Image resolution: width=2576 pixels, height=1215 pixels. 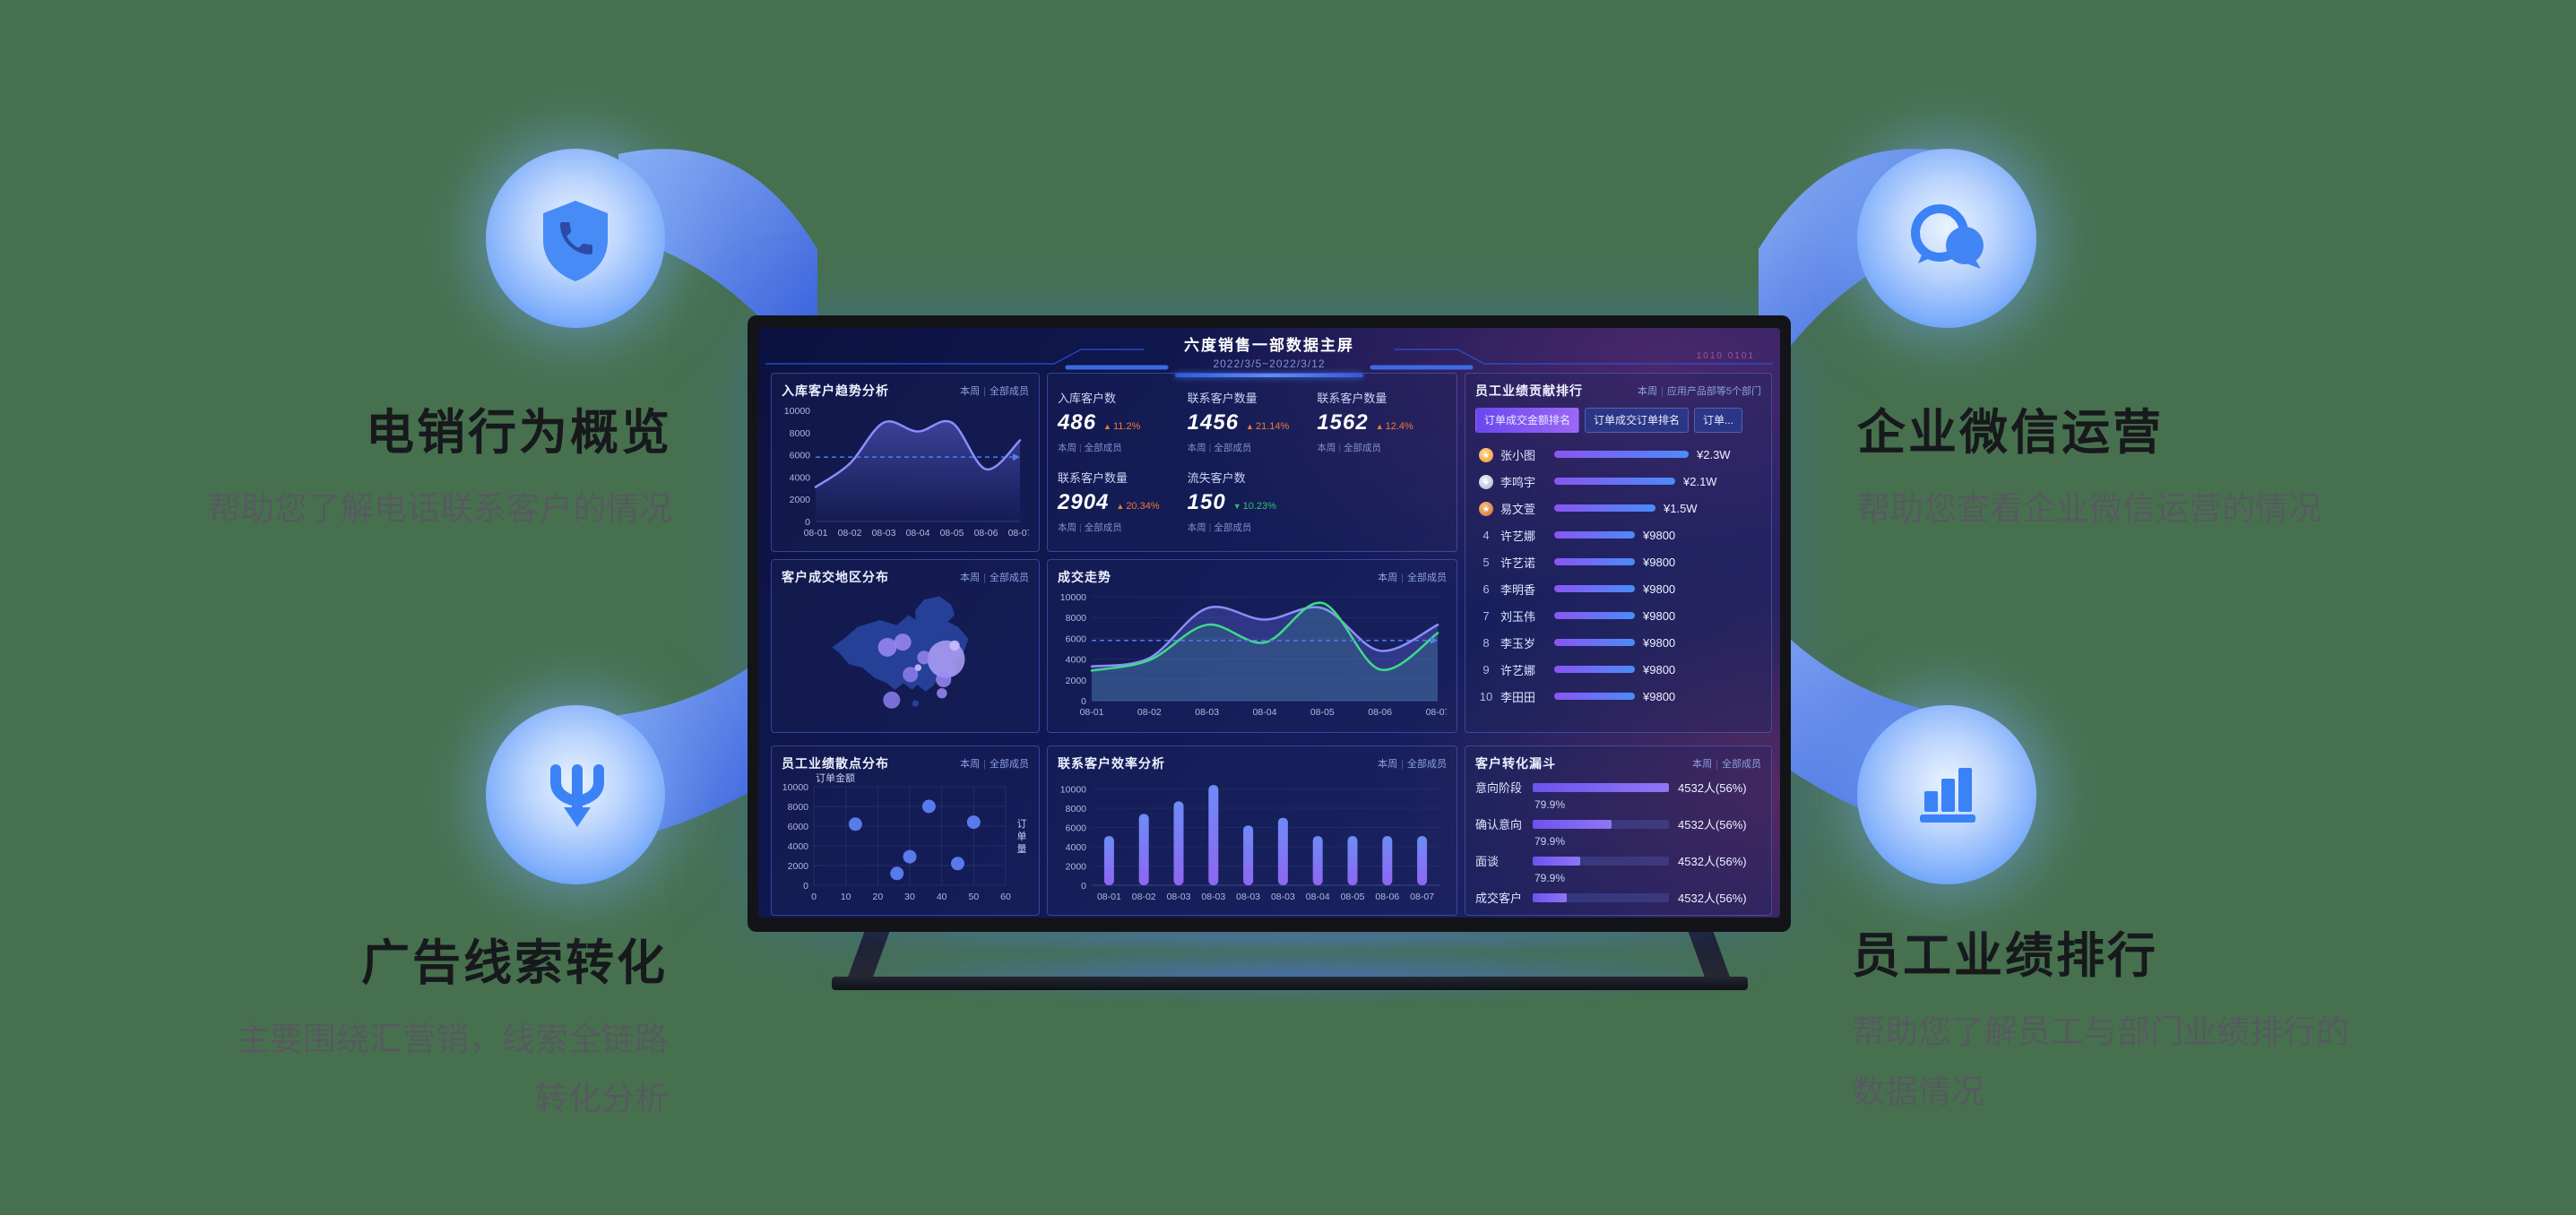 What do you see at coordinates (1380, 712) in the screenshot?
I see `svg-text: 08-06` at bounding box center [1380, 712].